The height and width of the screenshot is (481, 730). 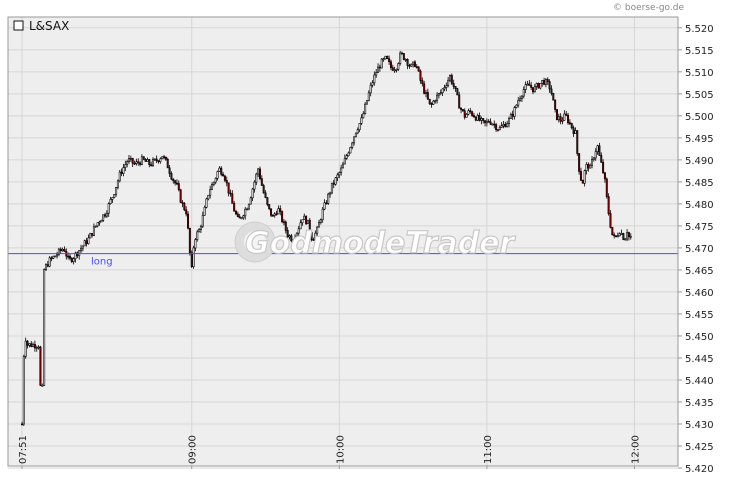 I want to click on x-tick-label: 10:00, so click(x=340, y=449).